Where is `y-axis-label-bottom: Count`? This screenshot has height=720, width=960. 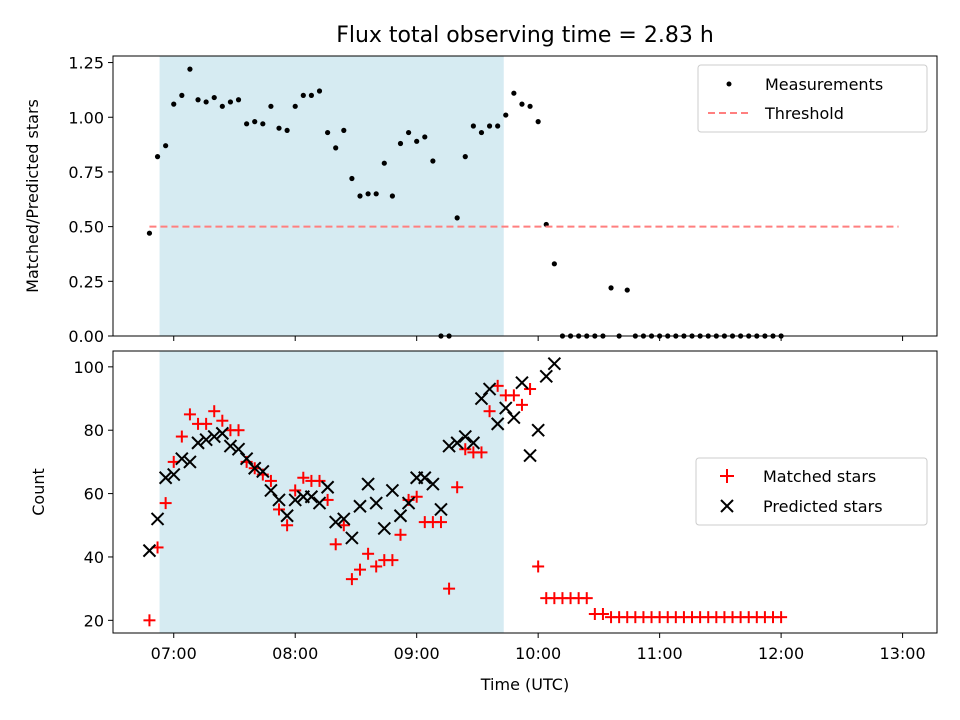
y-axis-label-bottom: Count is located at coordinates (38, 492).